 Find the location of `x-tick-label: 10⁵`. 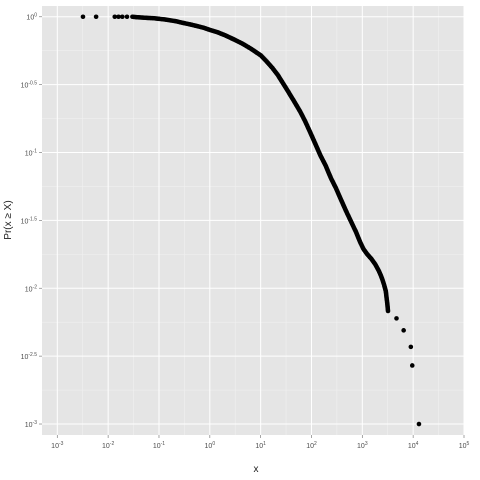

x-tick-label: 10⁵ is located at coordinates (464, 445).